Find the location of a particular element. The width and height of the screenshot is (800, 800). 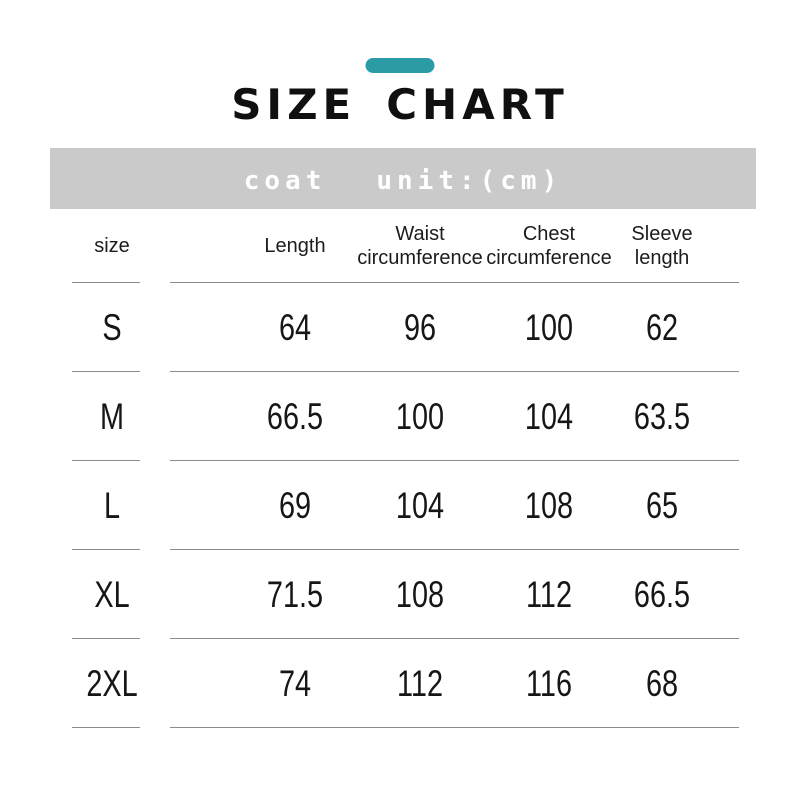

cell-size: L is located at coordinates (112, 505).